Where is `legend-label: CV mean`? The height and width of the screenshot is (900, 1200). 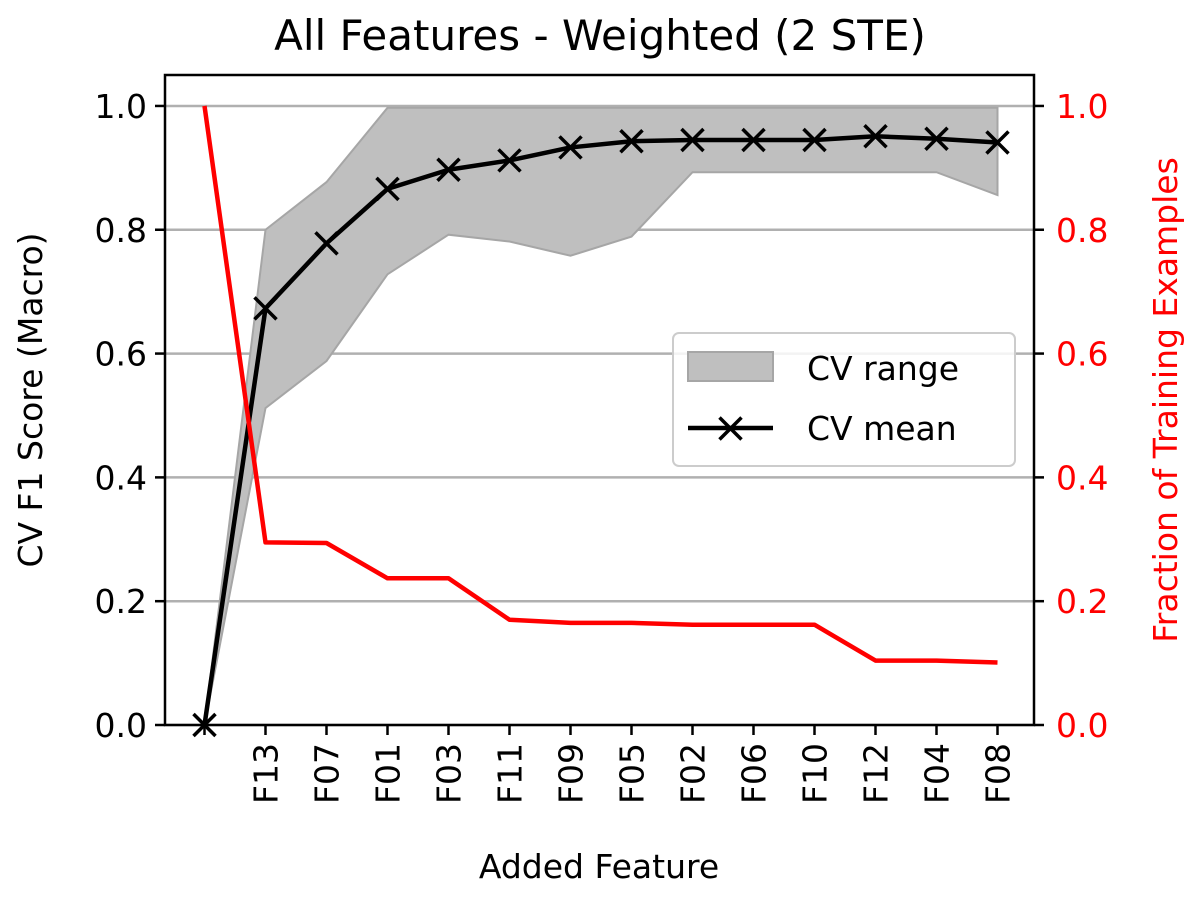 legend-label: CV mean is located at coordinates (882, 428).